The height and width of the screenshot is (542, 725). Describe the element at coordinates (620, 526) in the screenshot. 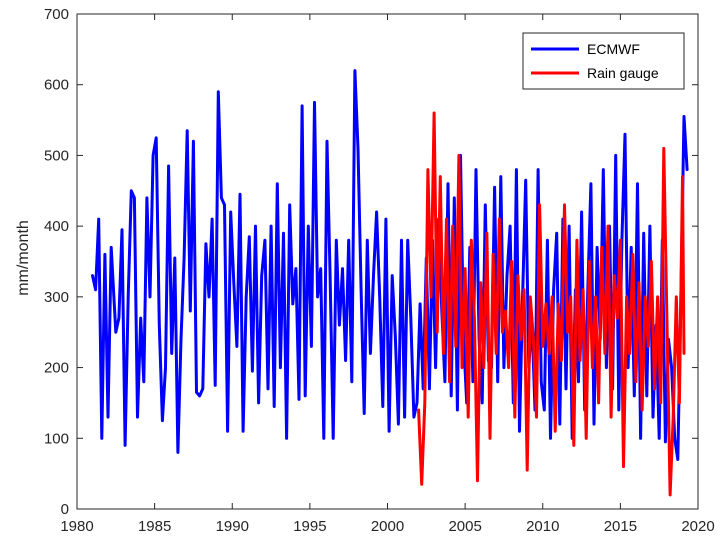

I see `x-tick-label: 2015` at that location.